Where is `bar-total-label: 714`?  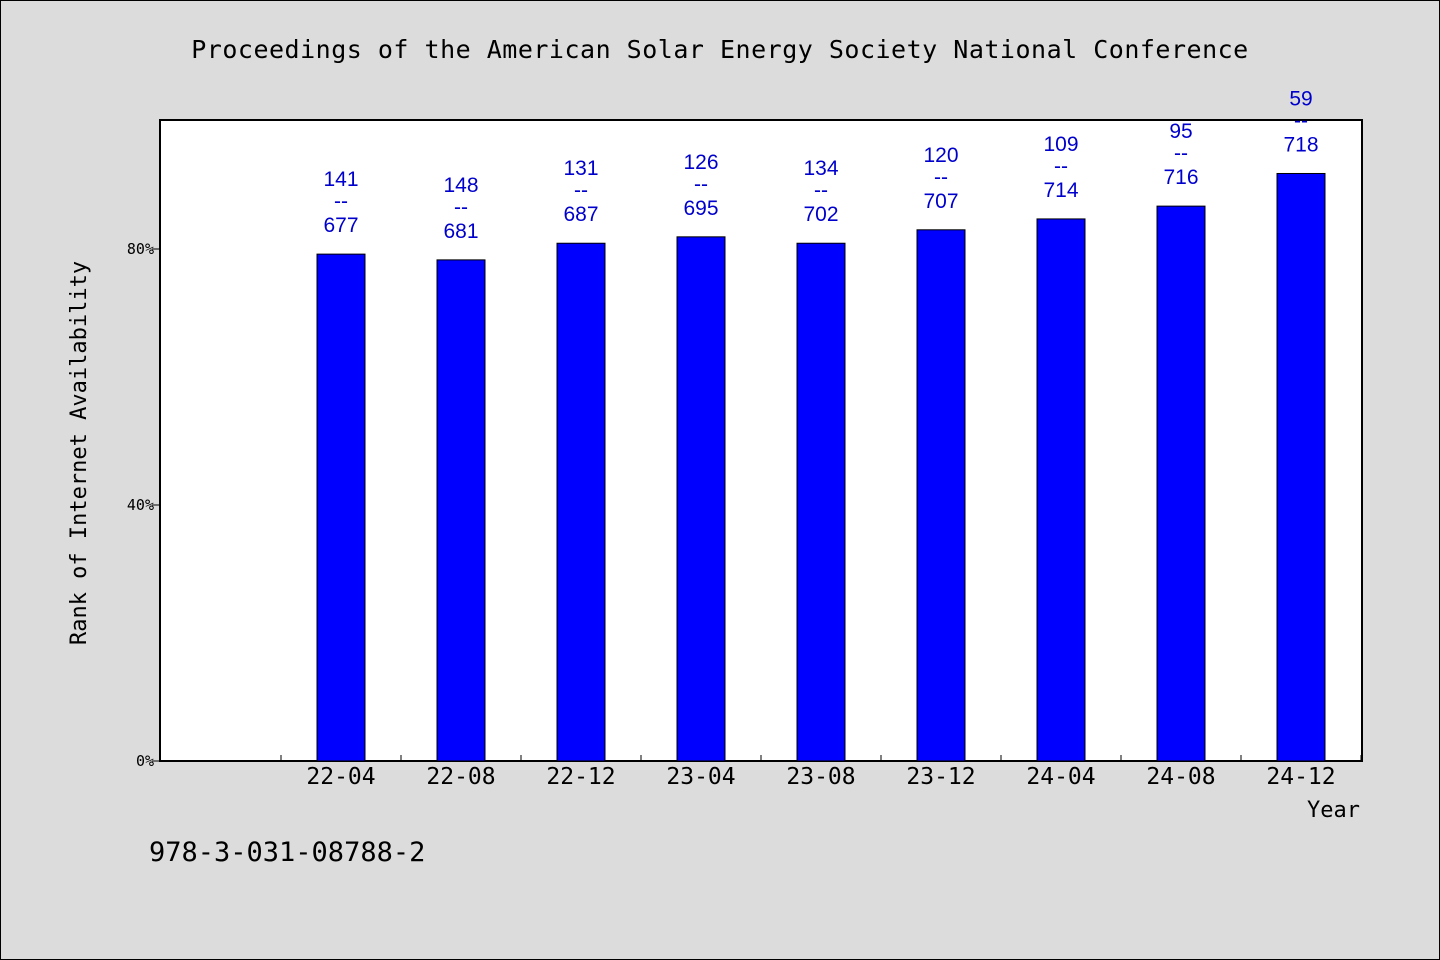
bar-total-label: 714 is located at coordinates (1060, 190).